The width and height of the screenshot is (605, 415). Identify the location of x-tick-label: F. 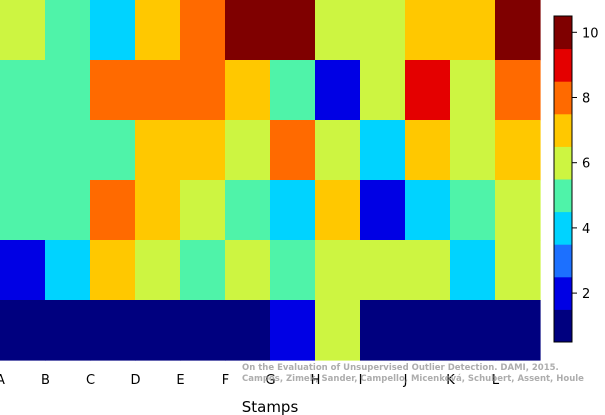
(225, 380).